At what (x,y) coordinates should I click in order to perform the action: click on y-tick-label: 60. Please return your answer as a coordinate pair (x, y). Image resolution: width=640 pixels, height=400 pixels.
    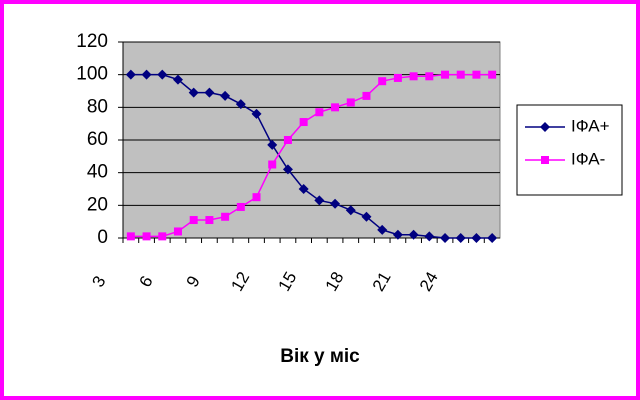
    Looking at the image, I should click on (97, 139).